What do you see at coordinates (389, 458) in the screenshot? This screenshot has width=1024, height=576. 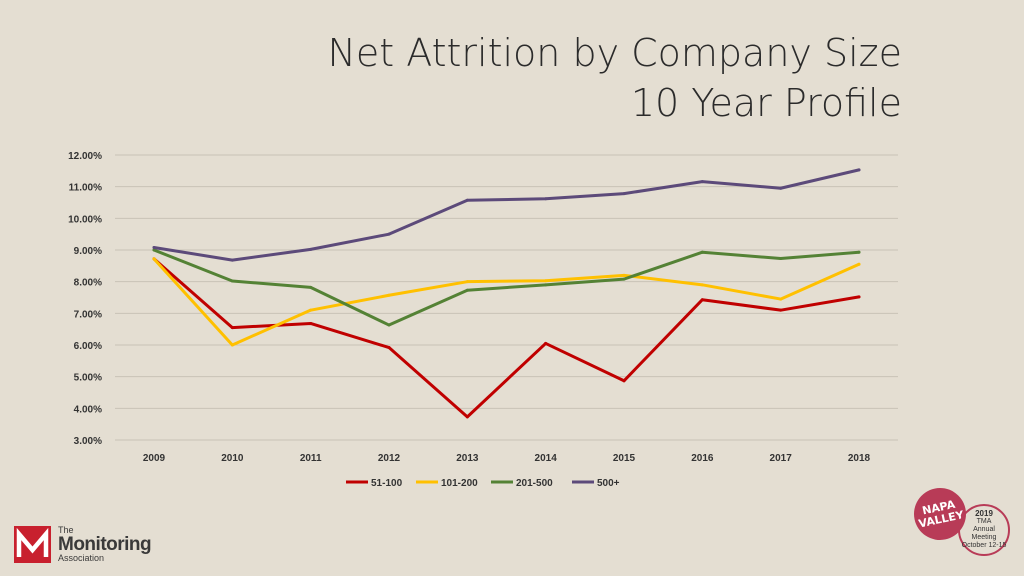 I see `x-tick-label: 2012` at bounding box center [389, 458].